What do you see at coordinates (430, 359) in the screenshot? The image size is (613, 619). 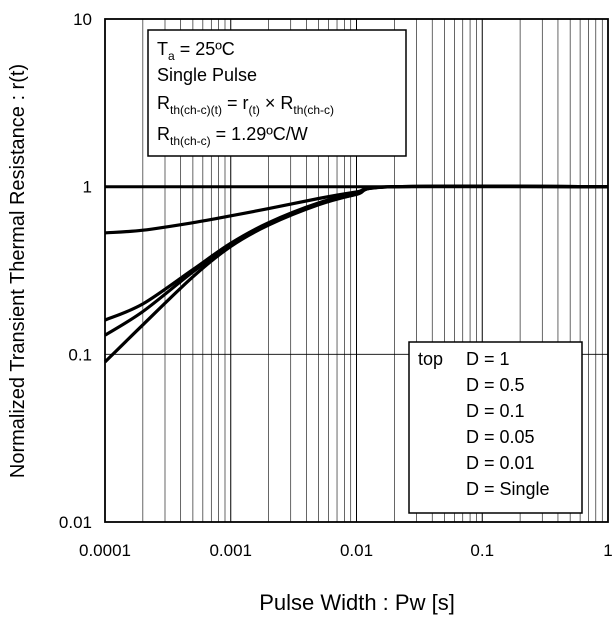 I see `legend-prefix: top` at bounding box center [430, 359].